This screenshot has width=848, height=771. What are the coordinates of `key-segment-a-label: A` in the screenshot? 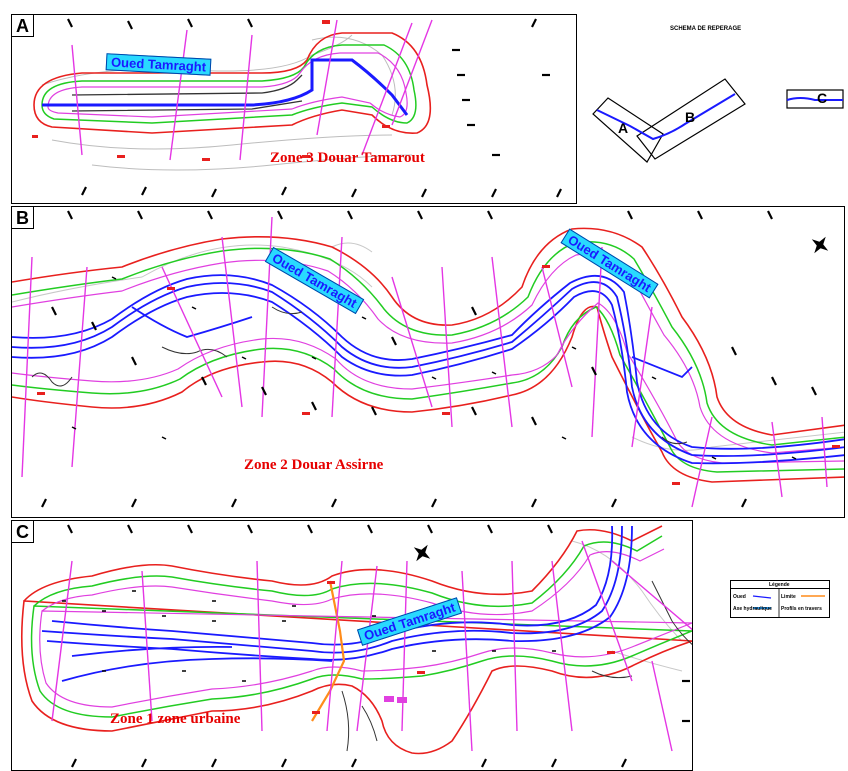 It's located at (623, 128).